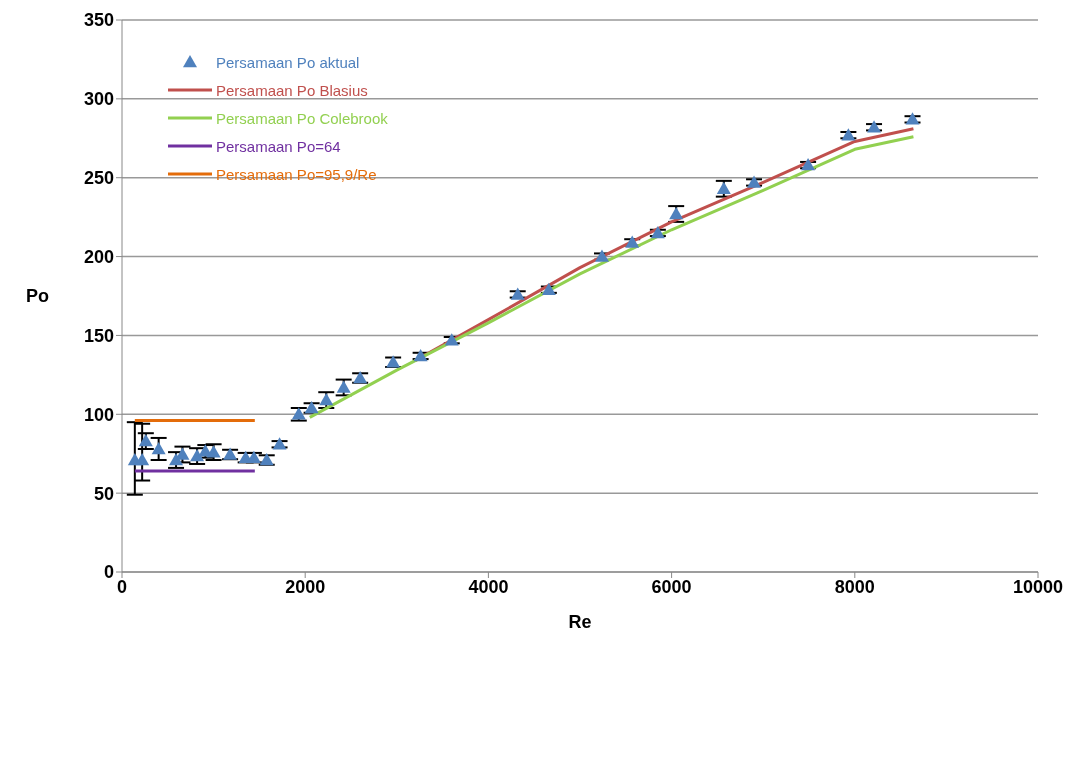 Image resolution: width=1080 pixels, height=783 pixels. What do you see at coordinates (98, 20) in the screenshot?
I see `y-tick-label: 350` at bounding box center [98, 20].